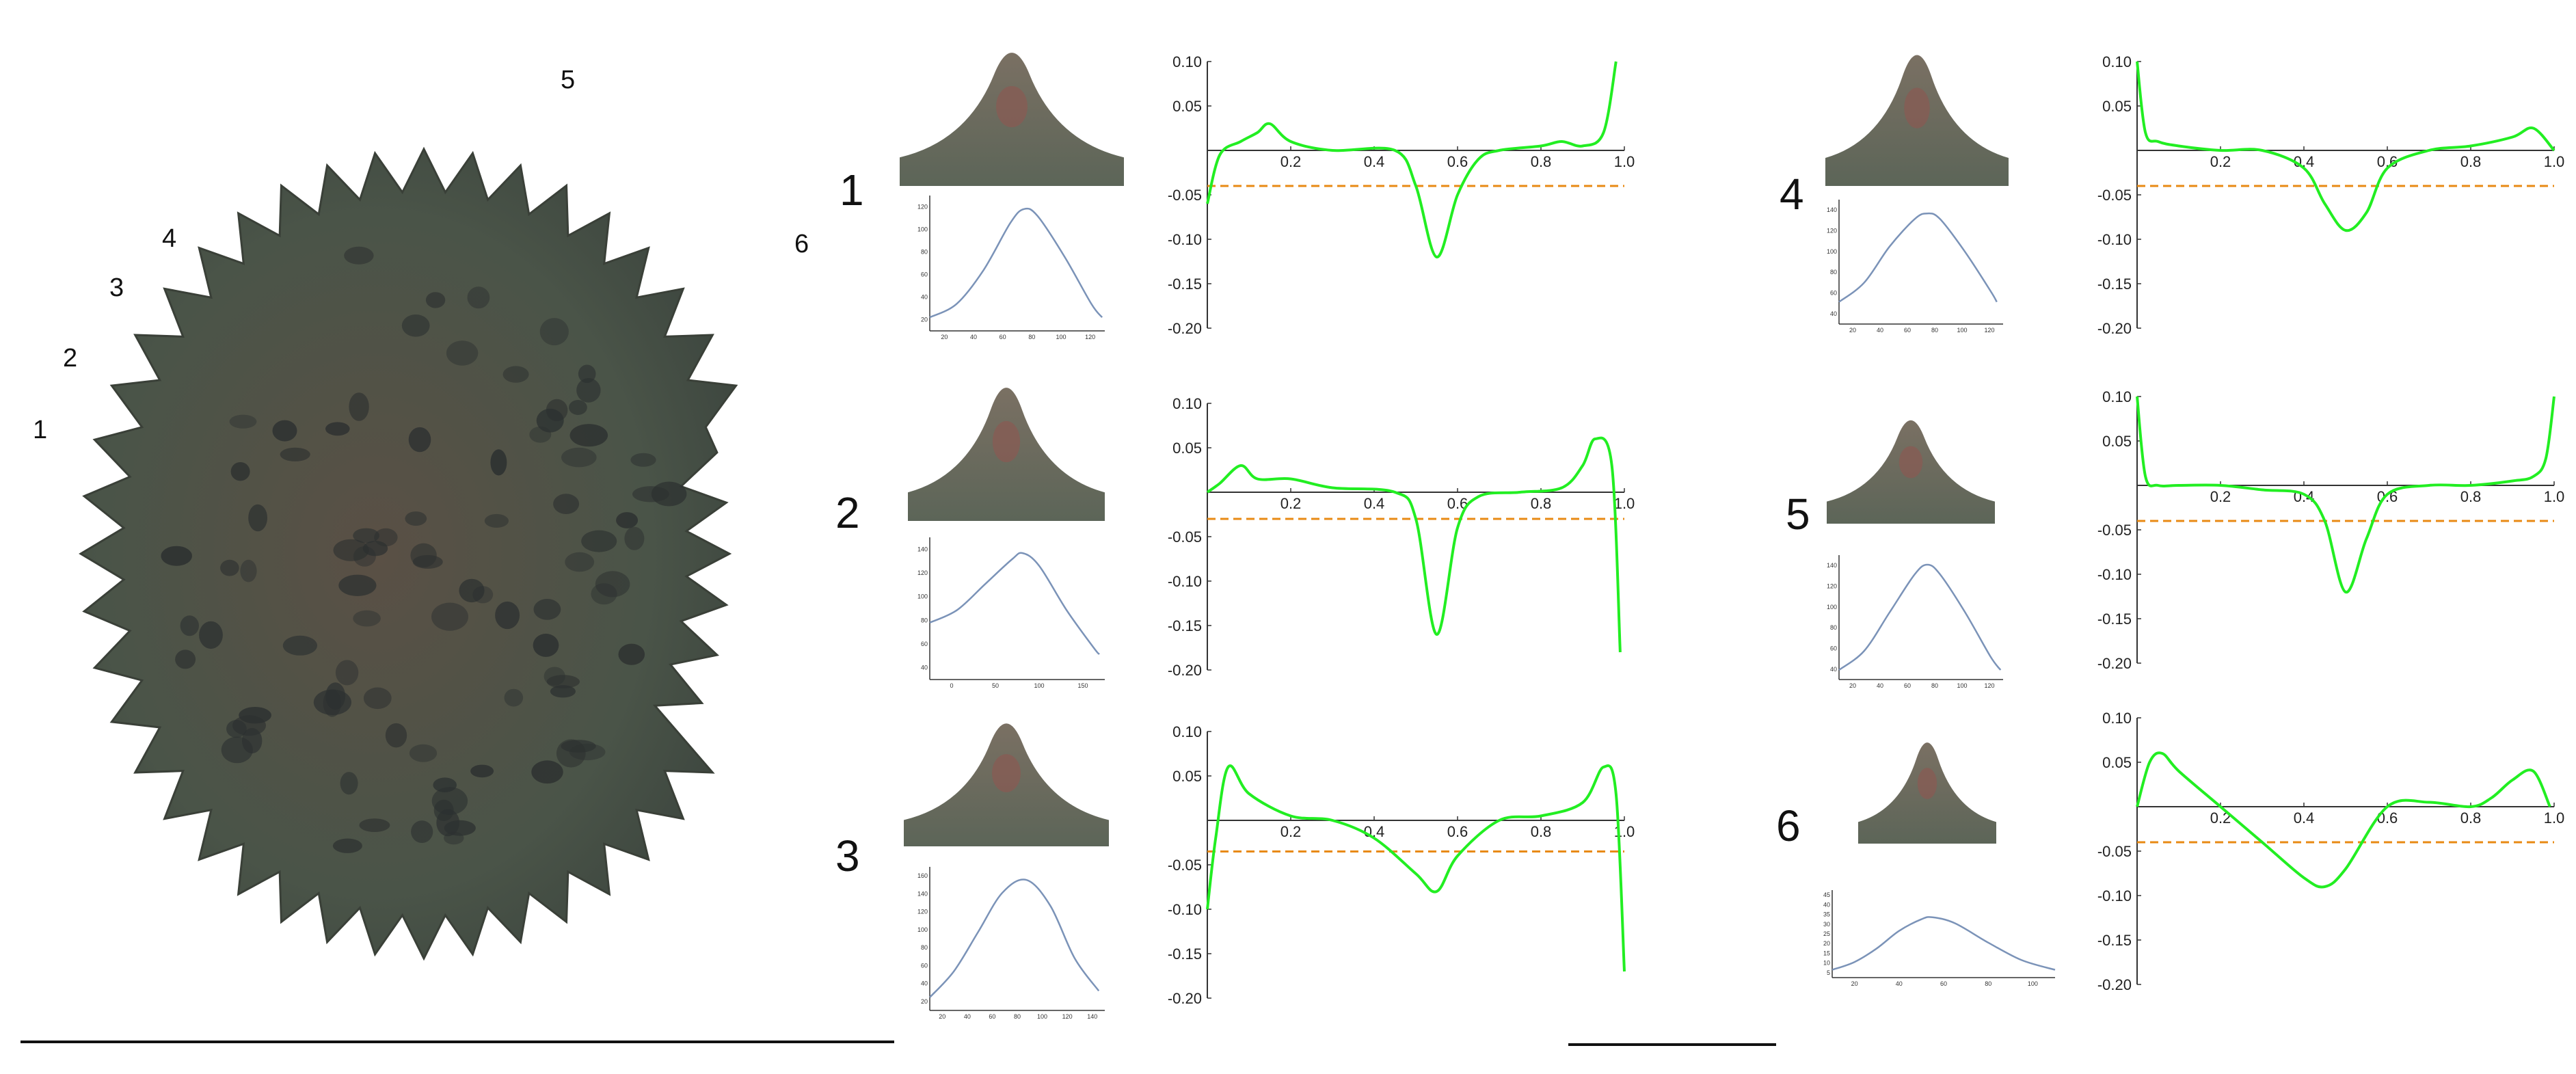 Image resolution: width=2576 pixels, height=1074 pixels. What do you see at coordinates (40, 430) in the screenshot?
I see `spike-label-1: 1` at bounding box center [40, 430].